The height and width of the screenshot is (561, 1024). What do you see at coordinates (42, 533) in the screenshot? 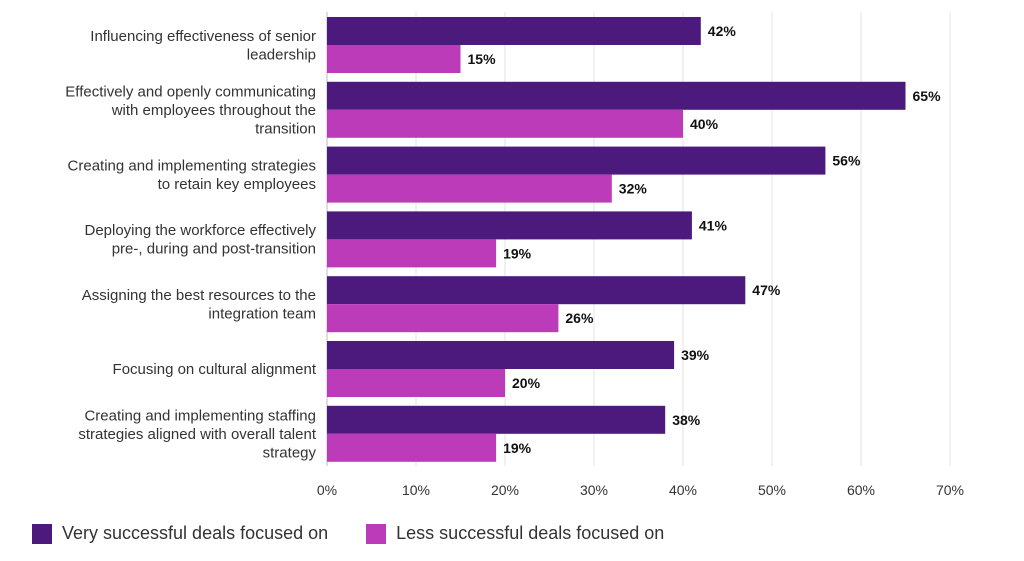
I see `legend-swatch-very-successful` at bounding box center [42, 533].